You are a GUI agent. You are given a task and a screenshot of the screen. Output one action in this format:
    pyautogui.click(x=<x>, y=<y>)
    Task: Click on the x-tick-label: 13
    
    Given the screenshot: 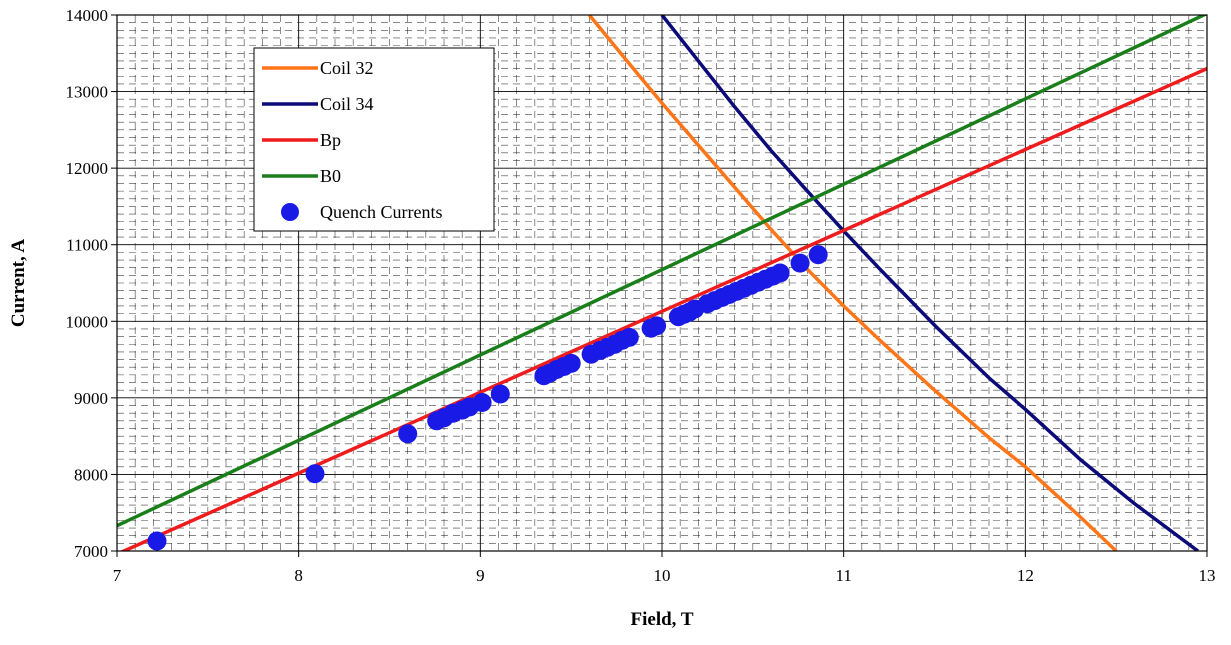 What is the action you would take?
    pyautogui.click(x=1207, y=575)
    